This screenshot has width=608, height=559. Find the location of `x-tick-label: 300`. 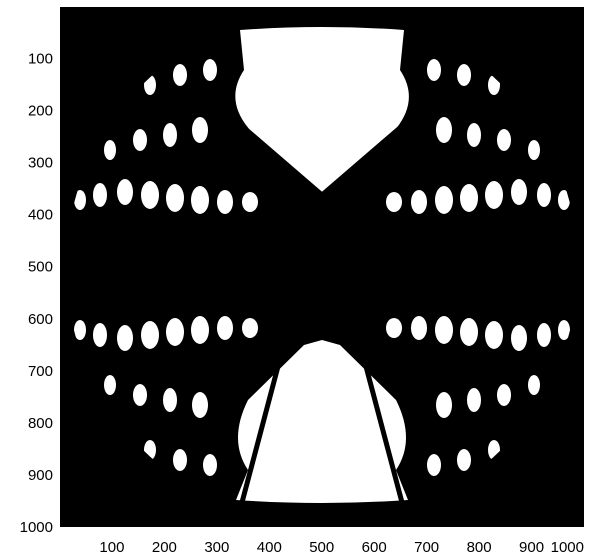

x-tick-label: 300 is located at coordinates (216, 547).